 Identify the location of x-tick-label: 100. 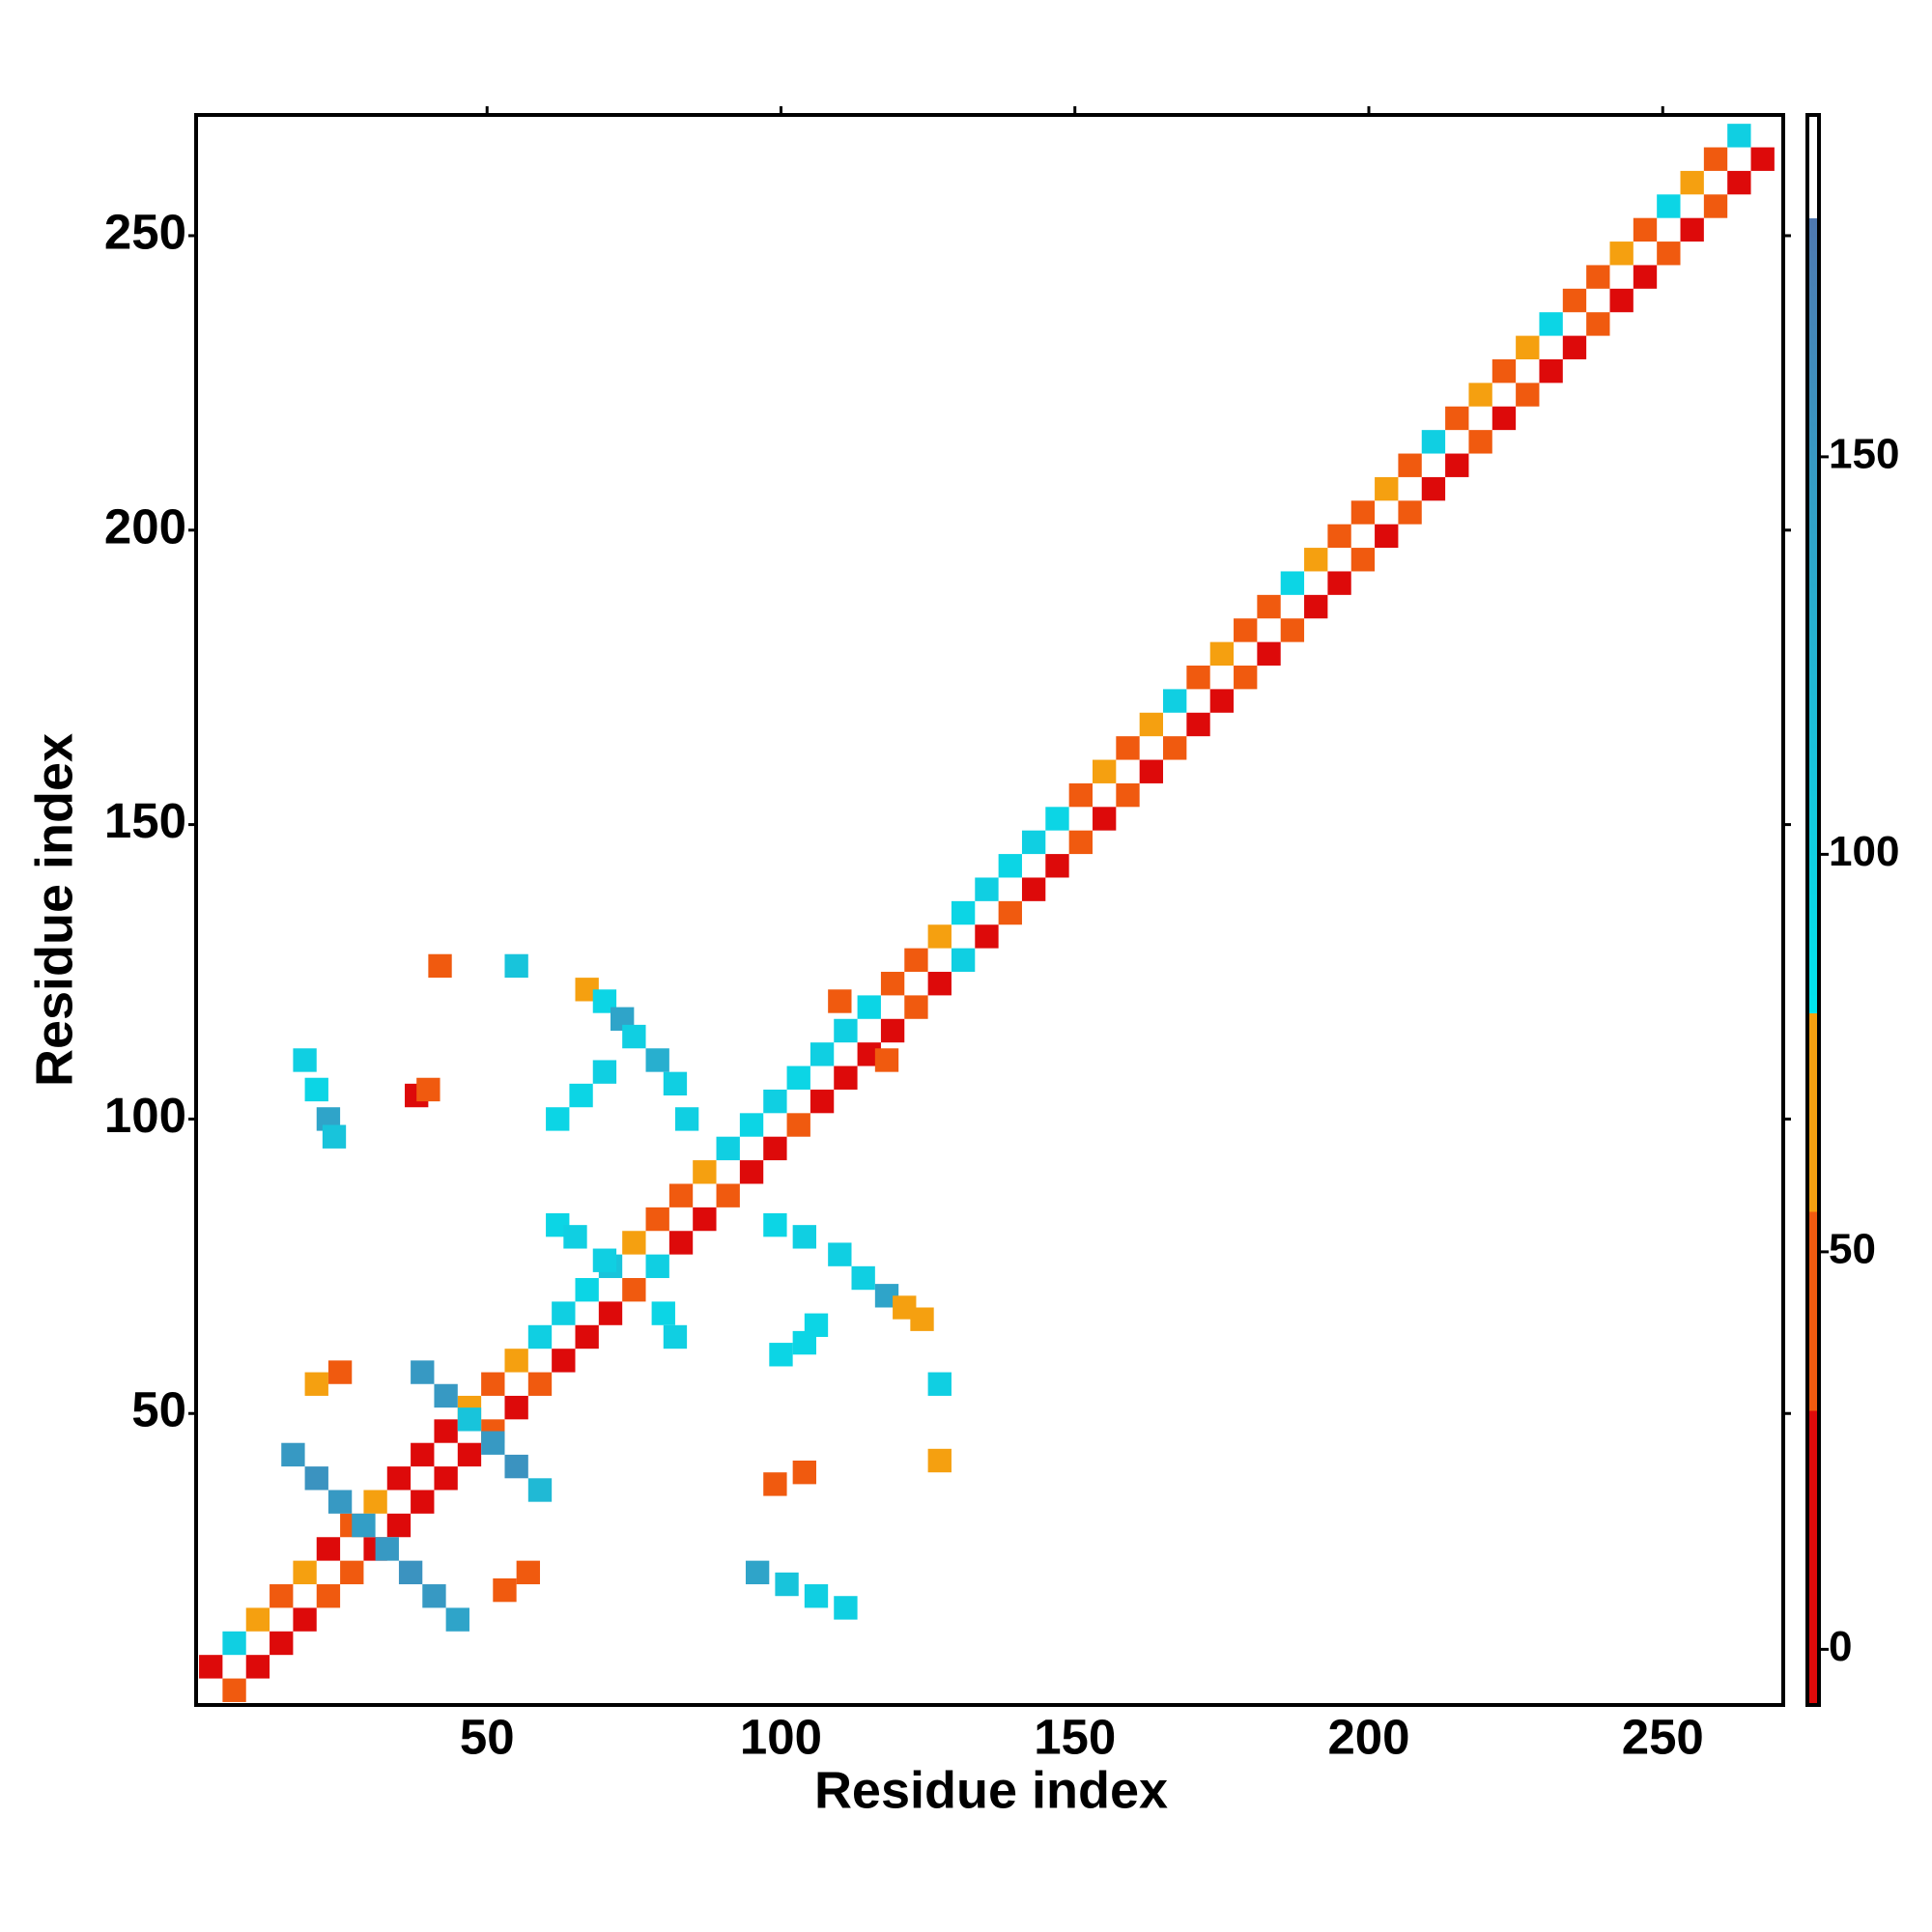
(781, 1736).